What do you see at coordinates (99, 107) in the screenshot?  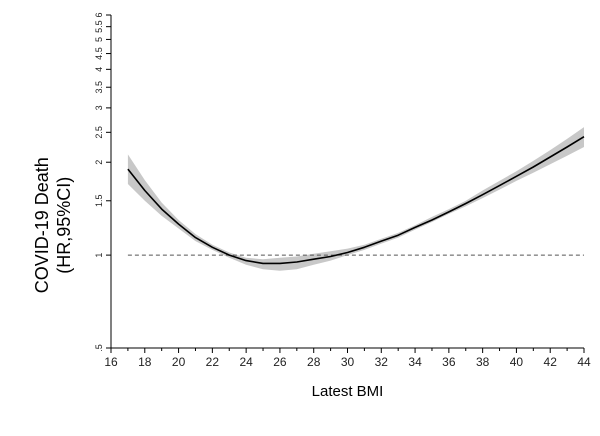 I see `y-tick-label: 3` at bounding box center [99, 107].